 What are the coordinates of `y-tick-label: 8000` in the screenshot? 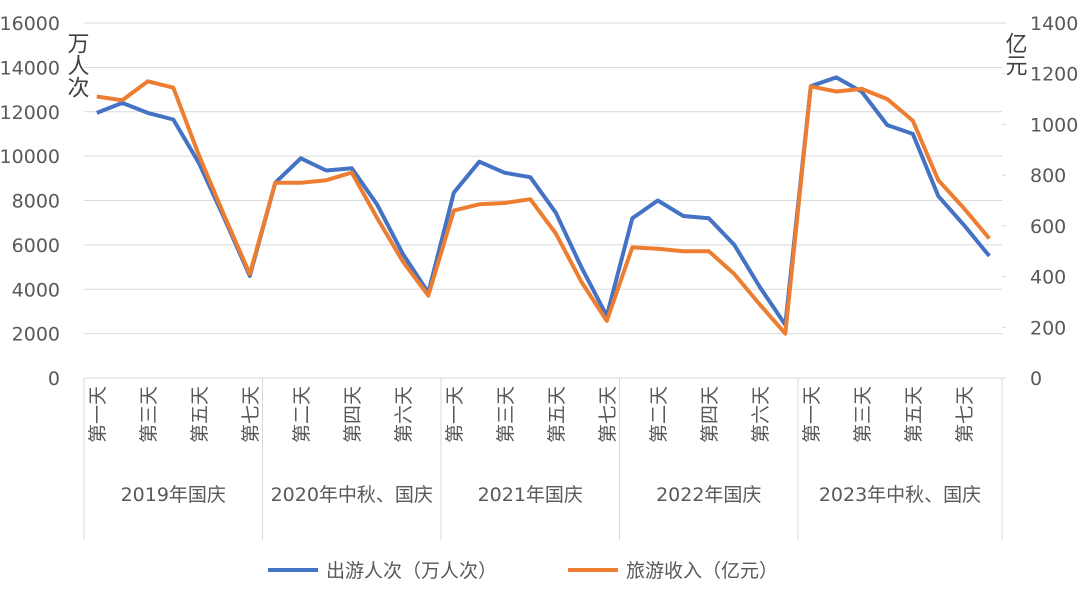 It's located at (36, 202).